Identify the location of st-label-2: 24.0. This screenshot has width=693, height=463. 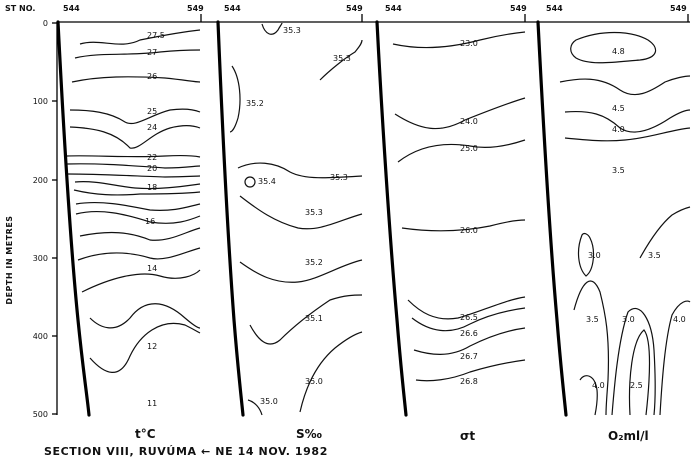
(469, 121).